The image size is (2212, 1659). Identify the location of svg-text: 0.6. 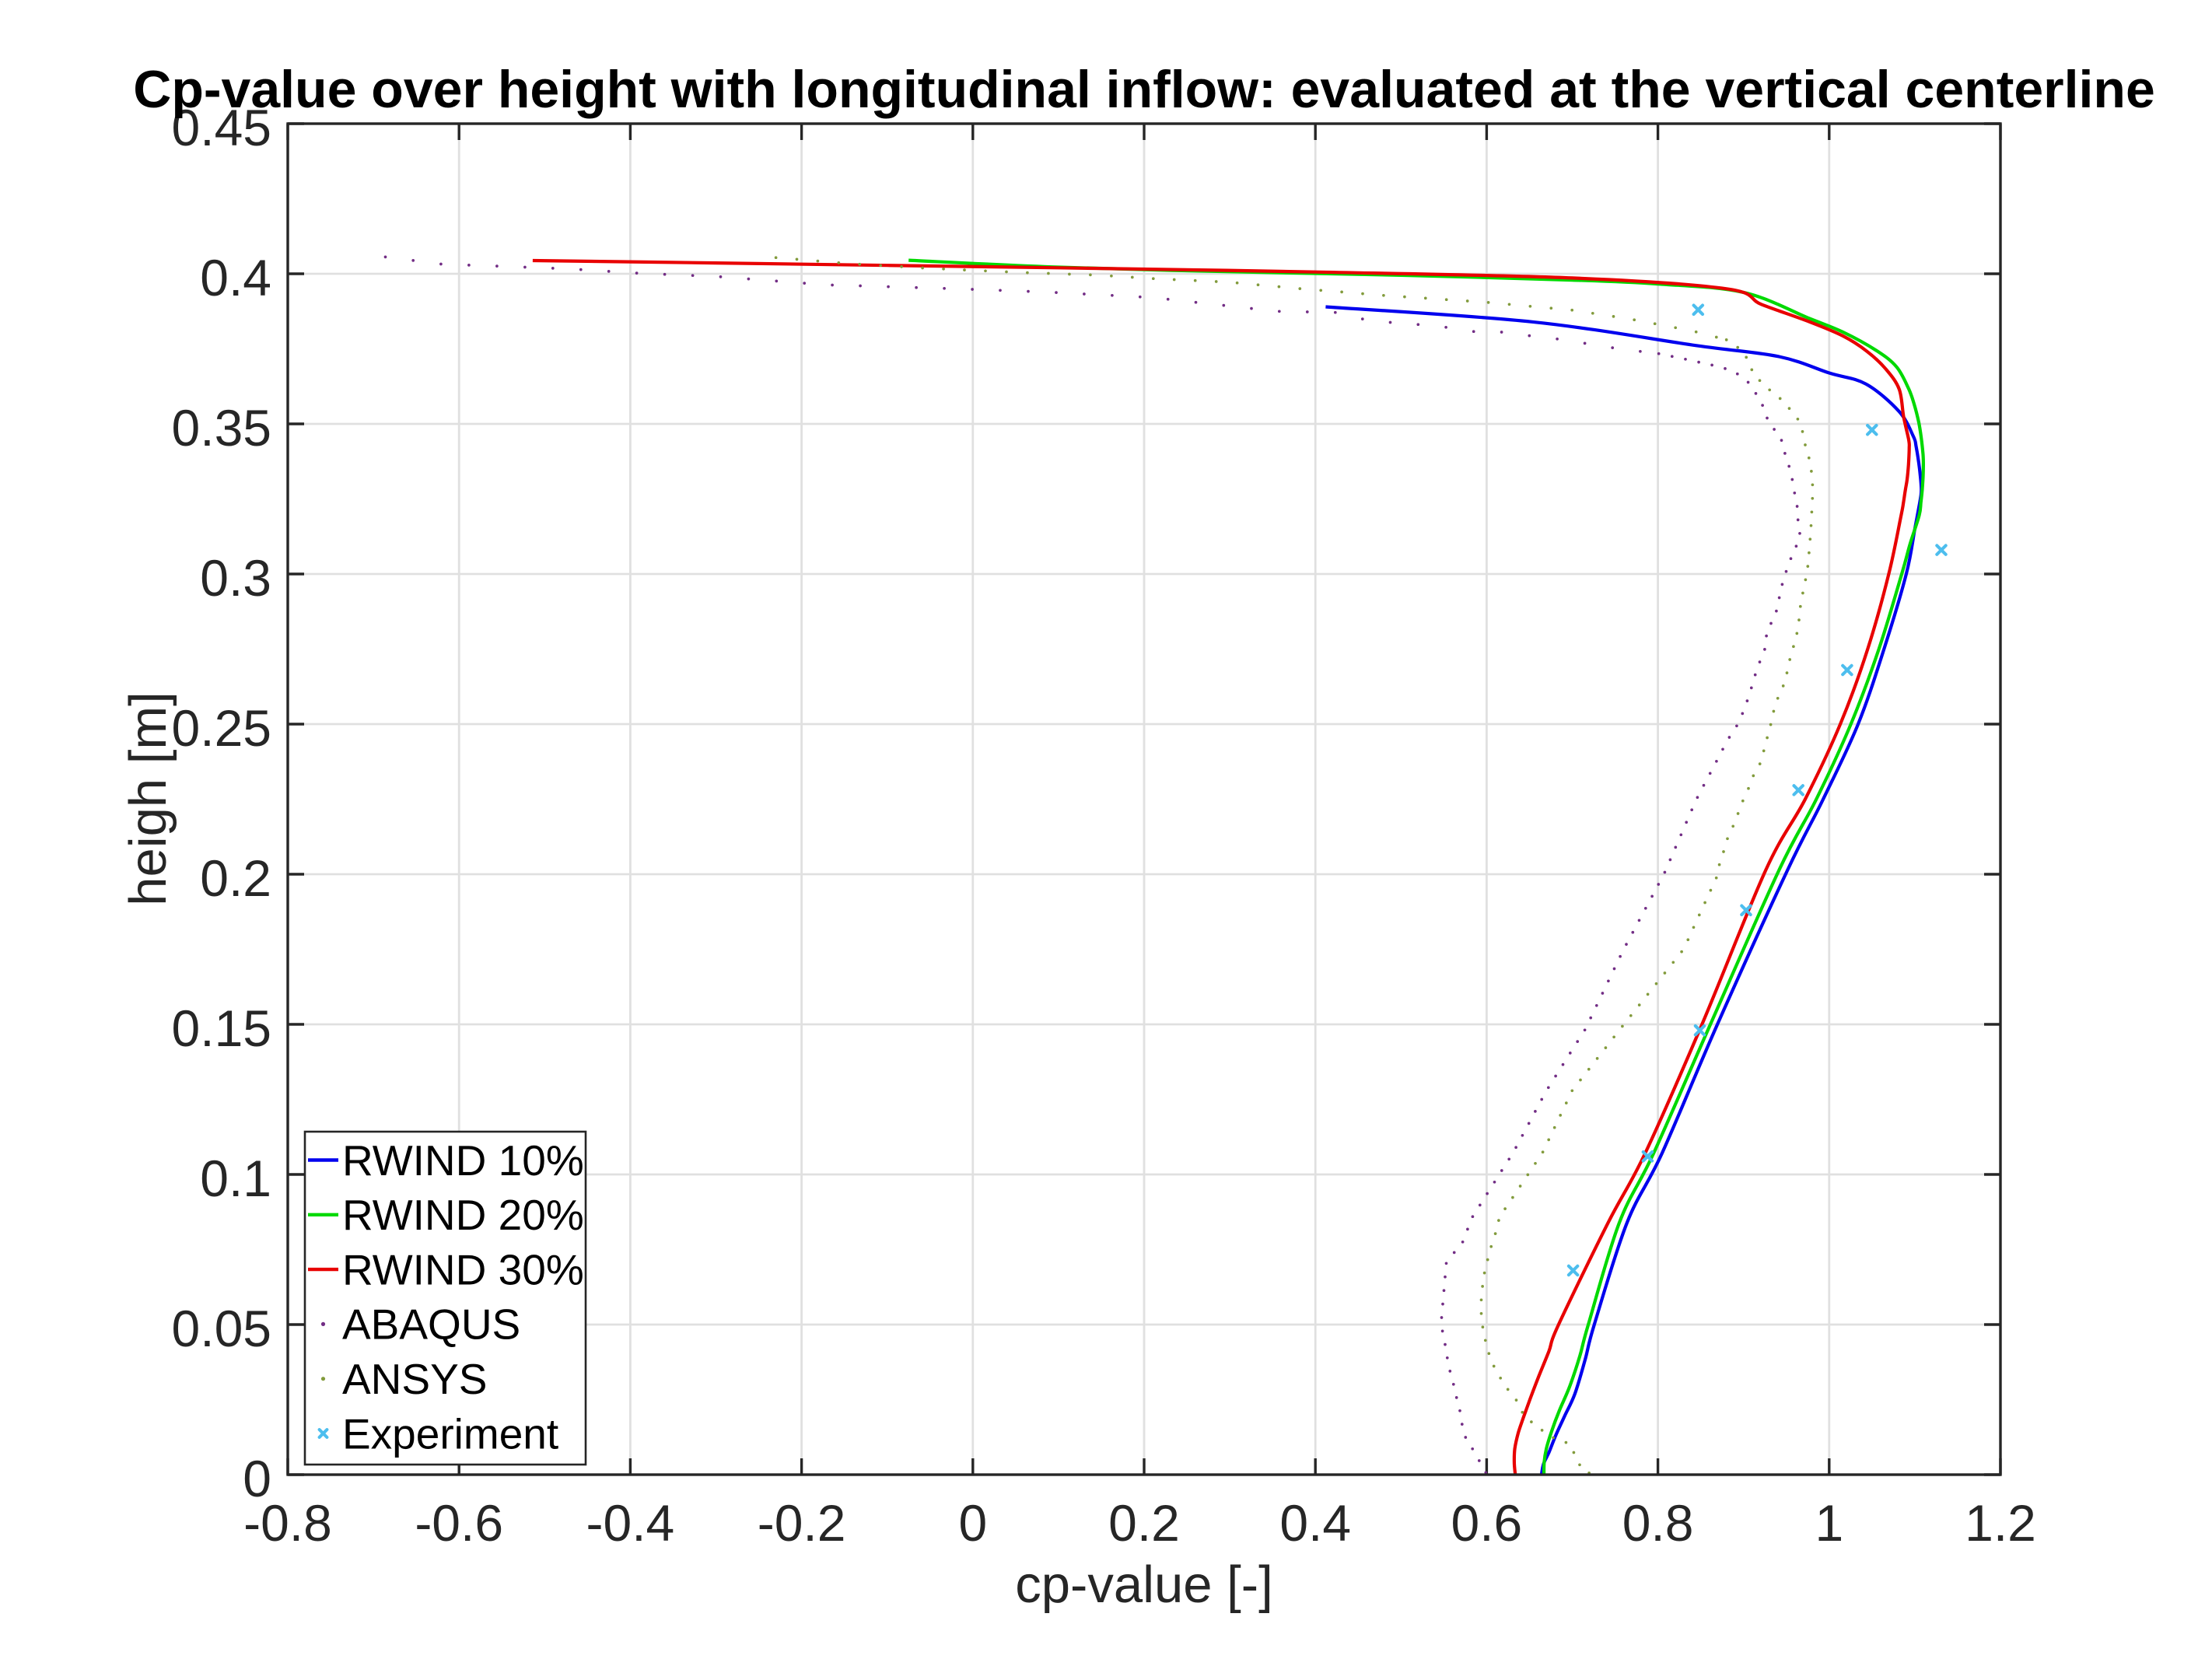
(1487, 1523).